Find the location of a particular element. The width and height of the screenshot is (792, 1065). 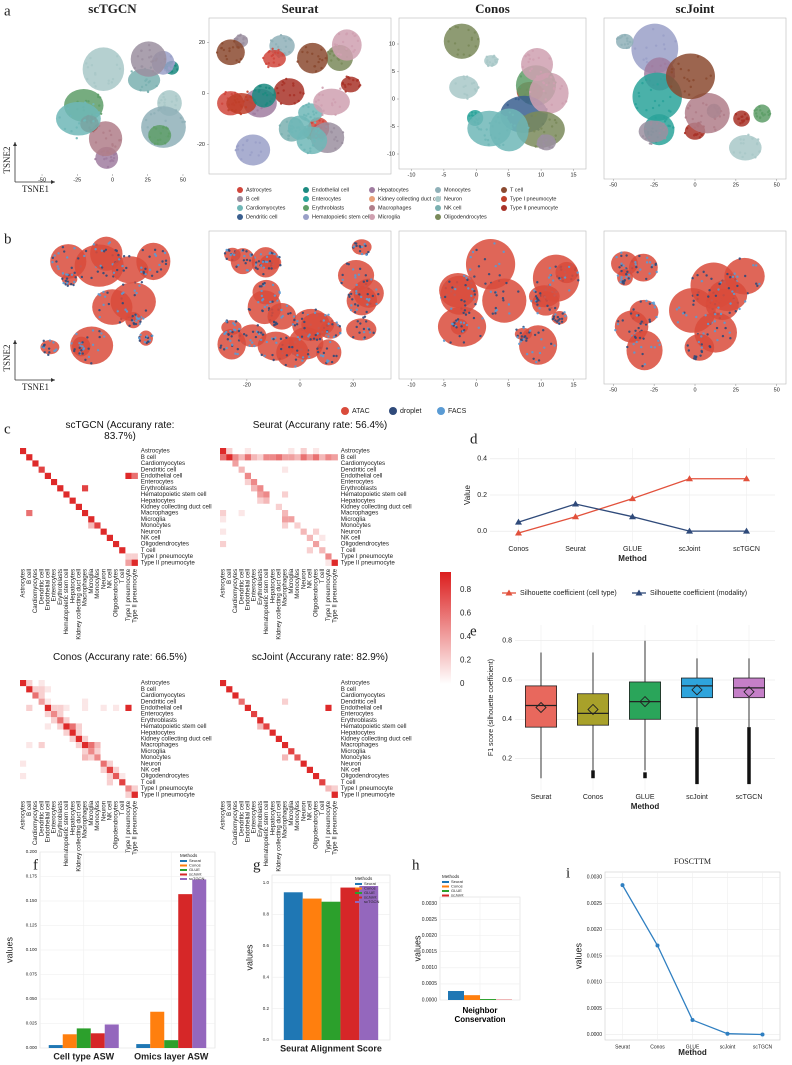

y-tick-label: 0.6 is located at coordinates (507, 680).